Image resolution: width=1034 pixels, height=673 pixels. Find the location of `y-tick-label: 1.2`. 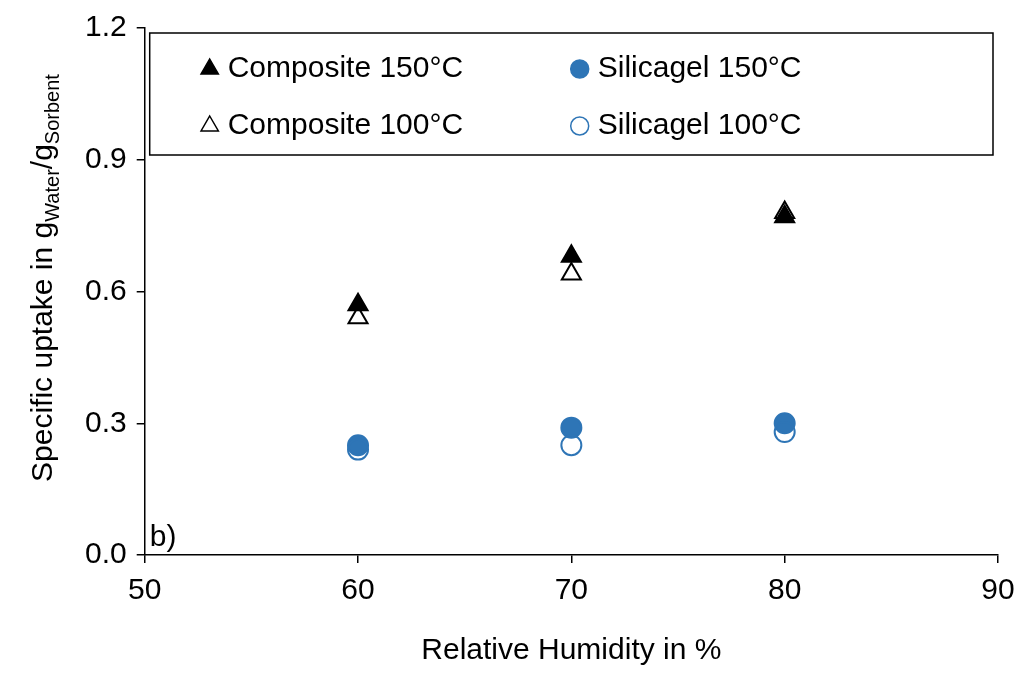

y-tick-label: 1.2 is located at coordinates (105, 26).